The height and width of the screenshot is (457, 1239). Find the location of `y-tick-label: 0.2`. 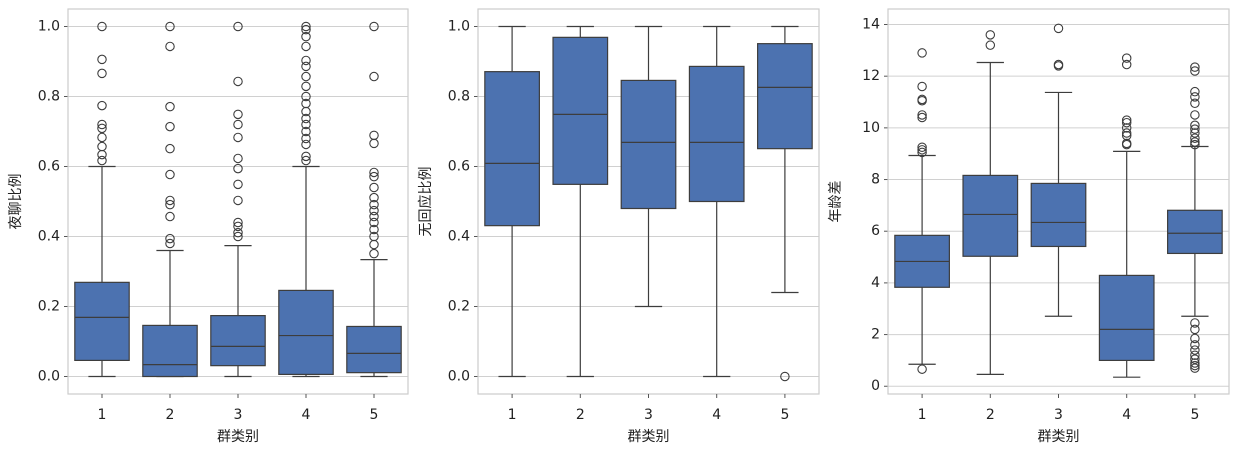

y-tick-label: 0.2 is located at coordinates (459, 307).